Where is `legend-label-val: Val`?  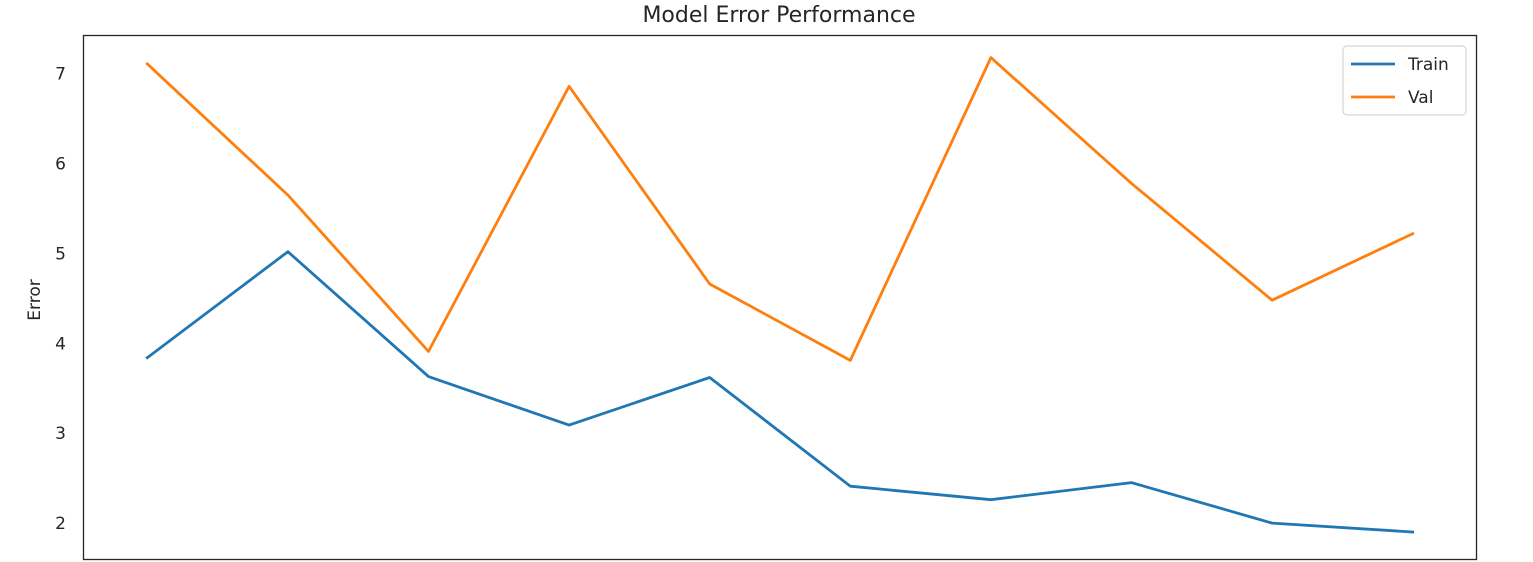 legend-label-val: Val is located at coordinates (1420, 98).